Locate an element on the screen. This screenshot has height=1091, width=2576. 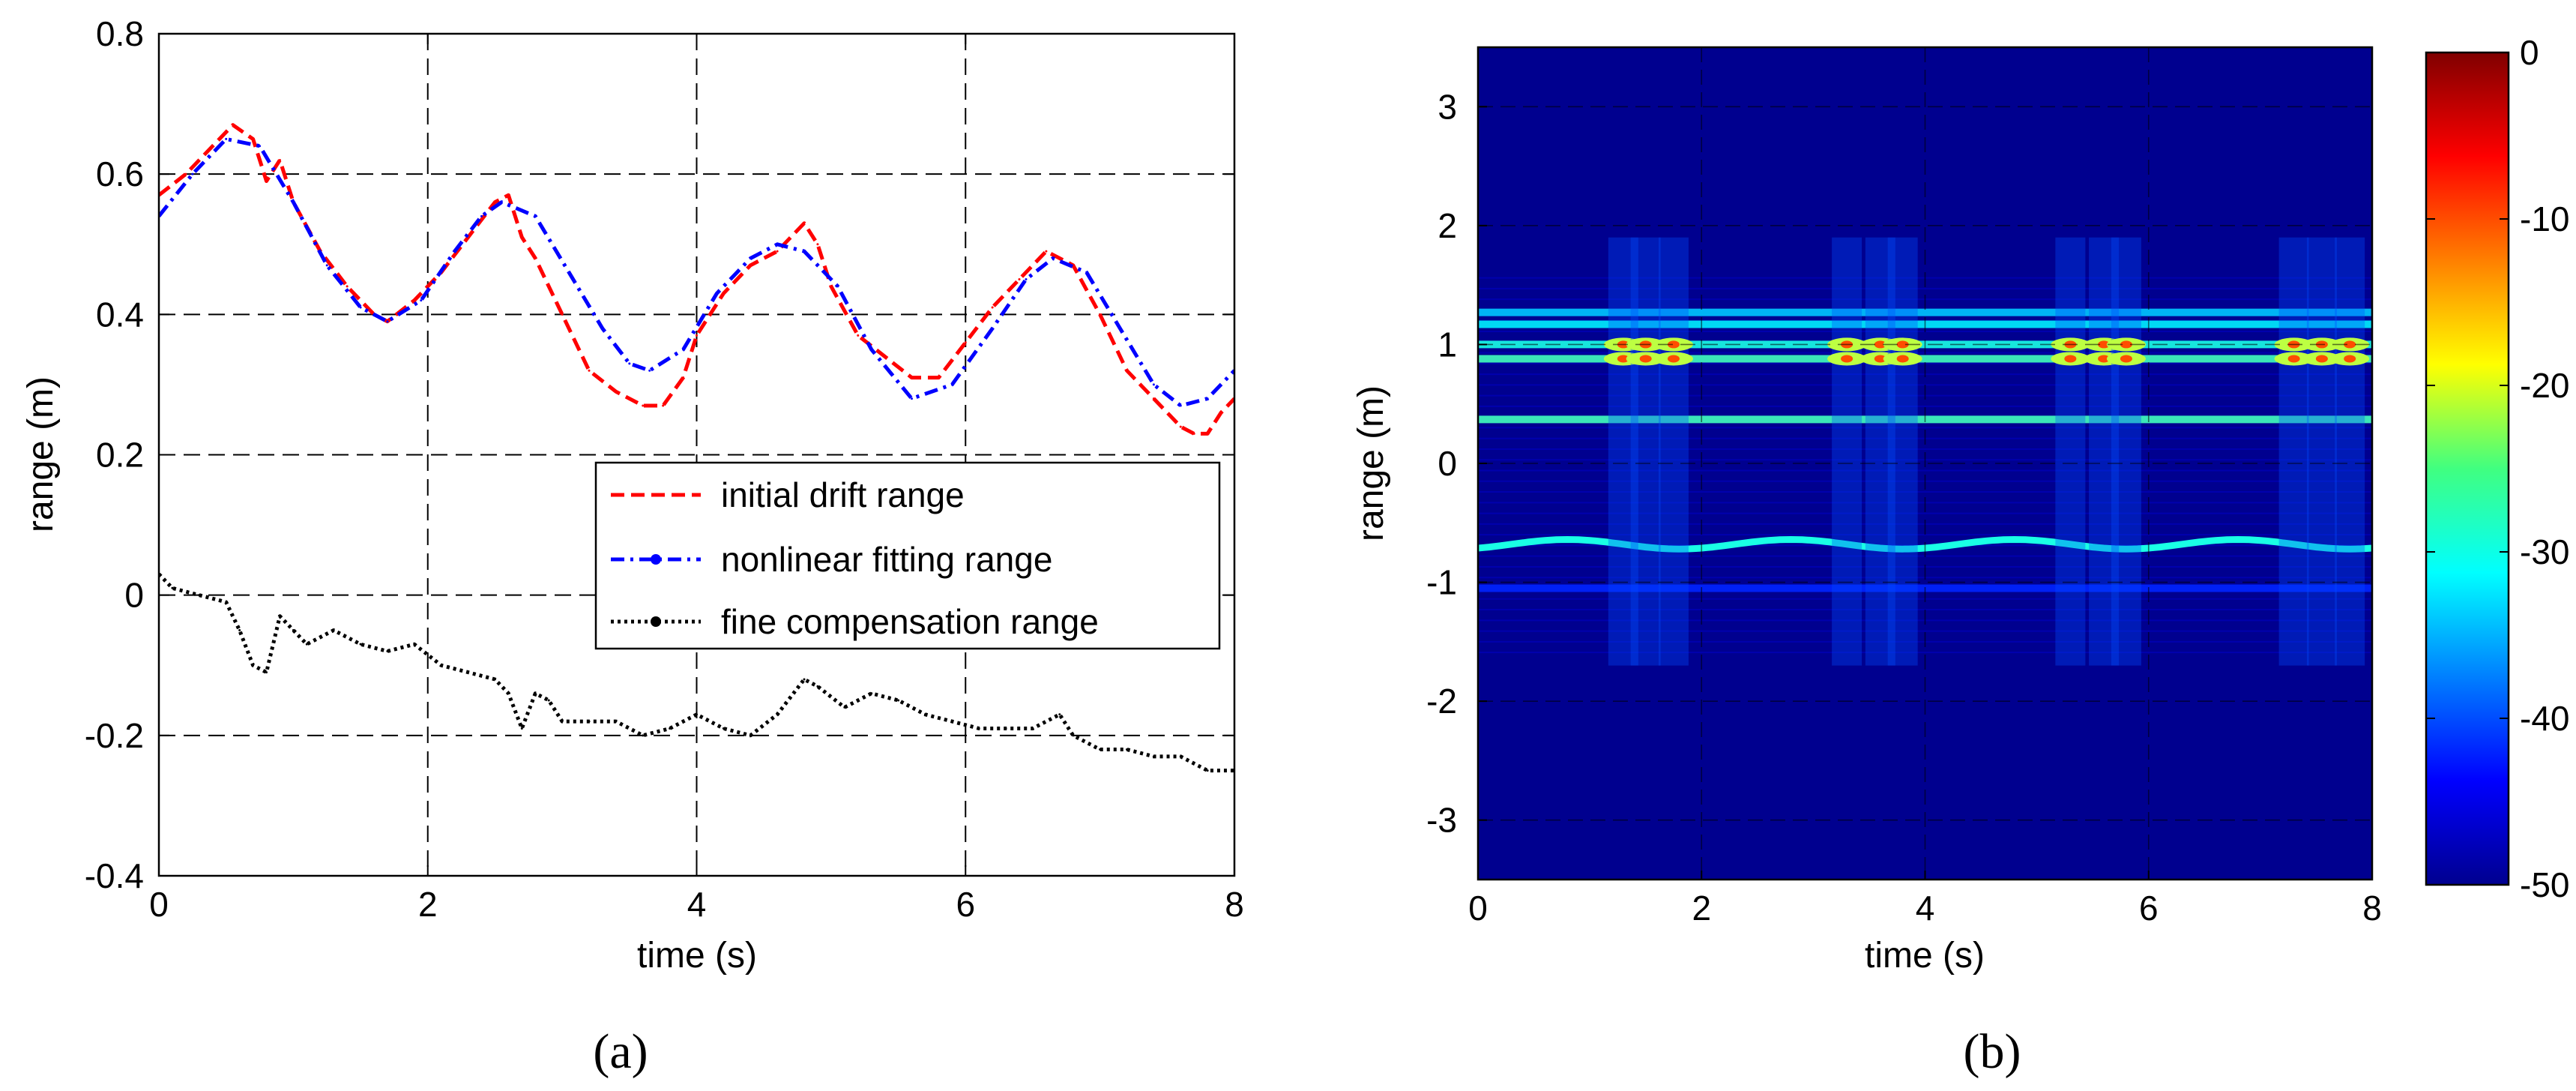
colorbar-tick-label: -40 is located at coordinates (2544, 718).